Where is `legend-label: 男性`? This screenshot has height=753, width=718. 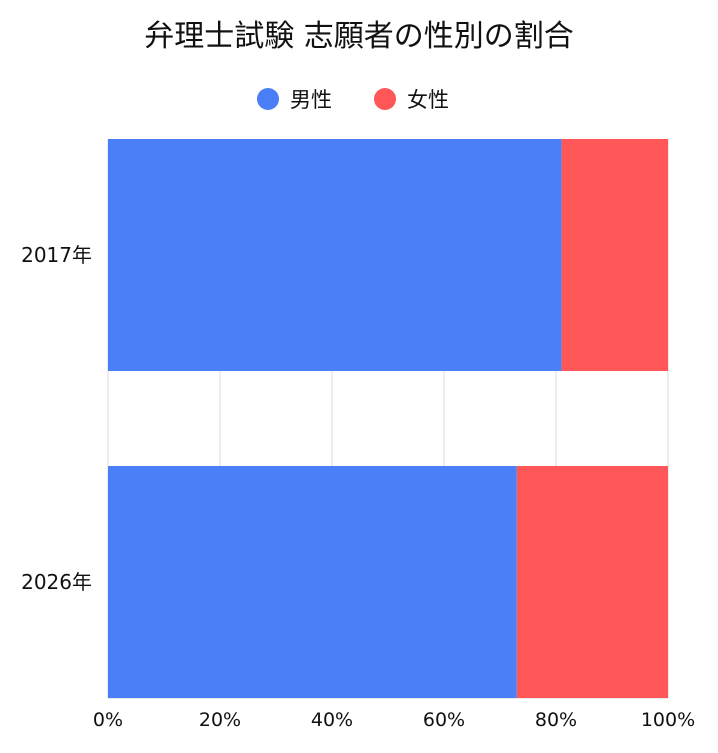
legend-label: 男性 is located at coordinates (311, 100).